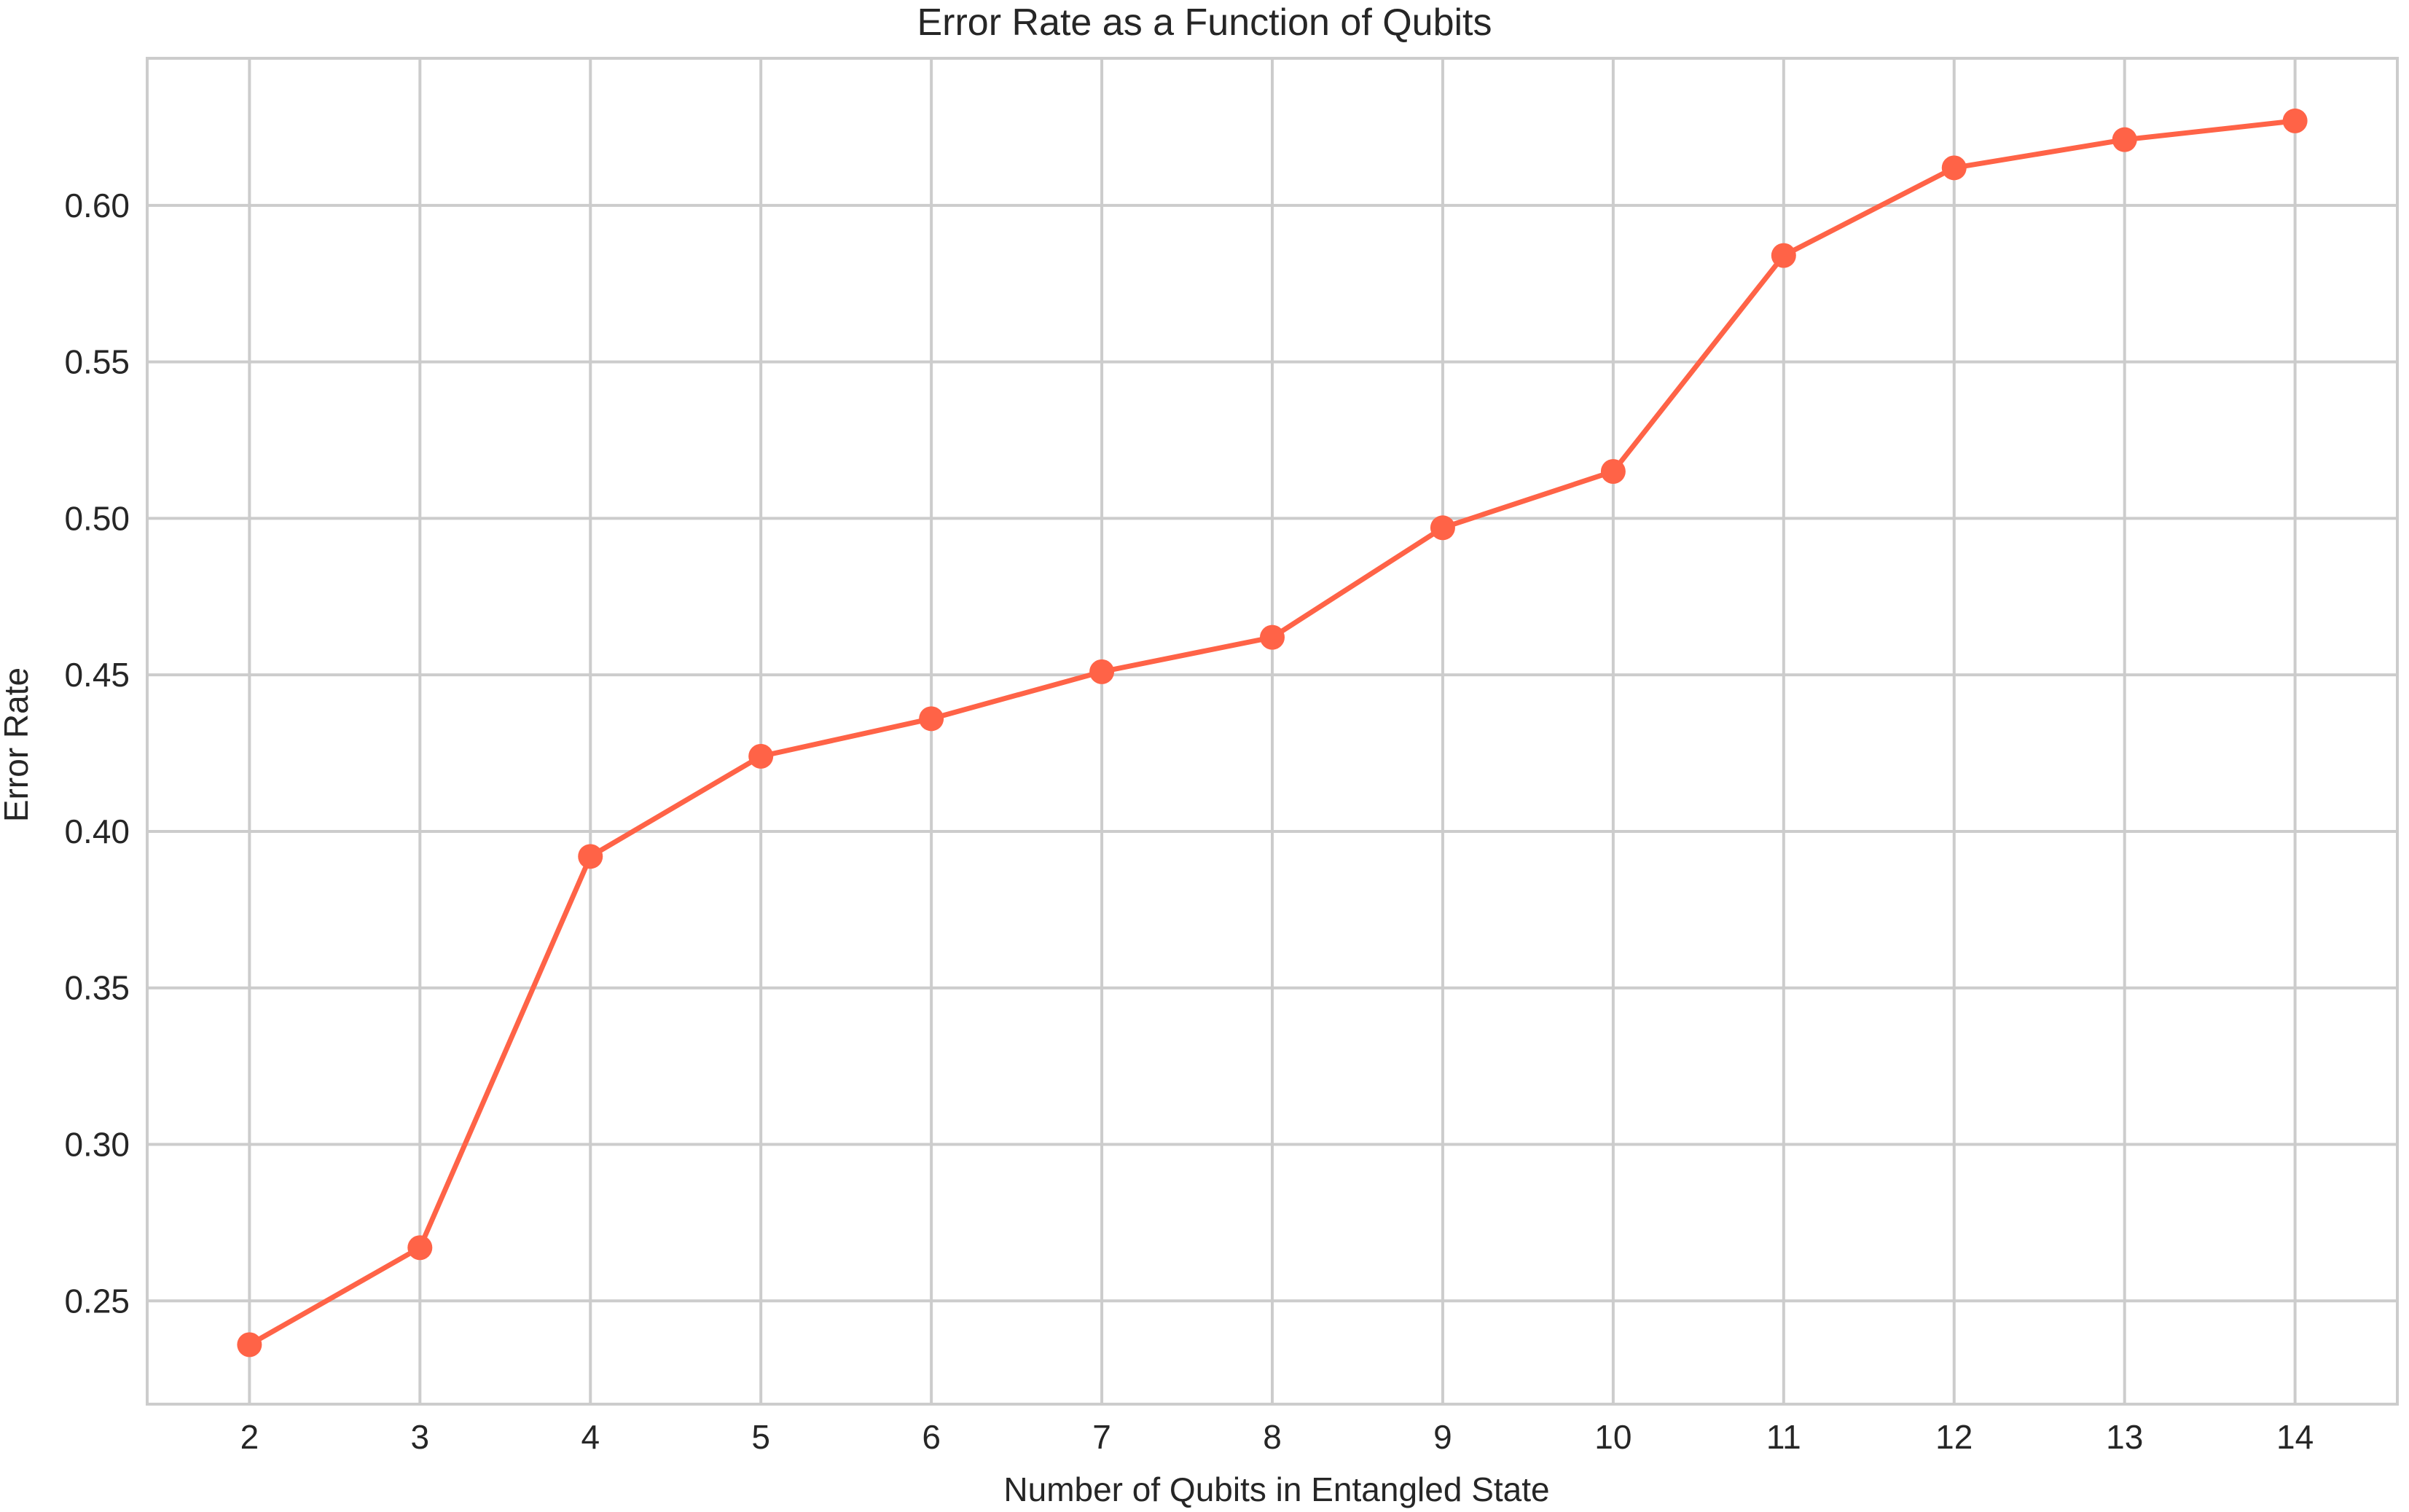 The width and height of the screenshot is (2409, 1512). Describe the element at coordinates (97, 754) in the screenshot. I see `y-tick-labels: 0.25 0.30 0.35 0.40 0.45 0.50 0.55 0.60` at that location.